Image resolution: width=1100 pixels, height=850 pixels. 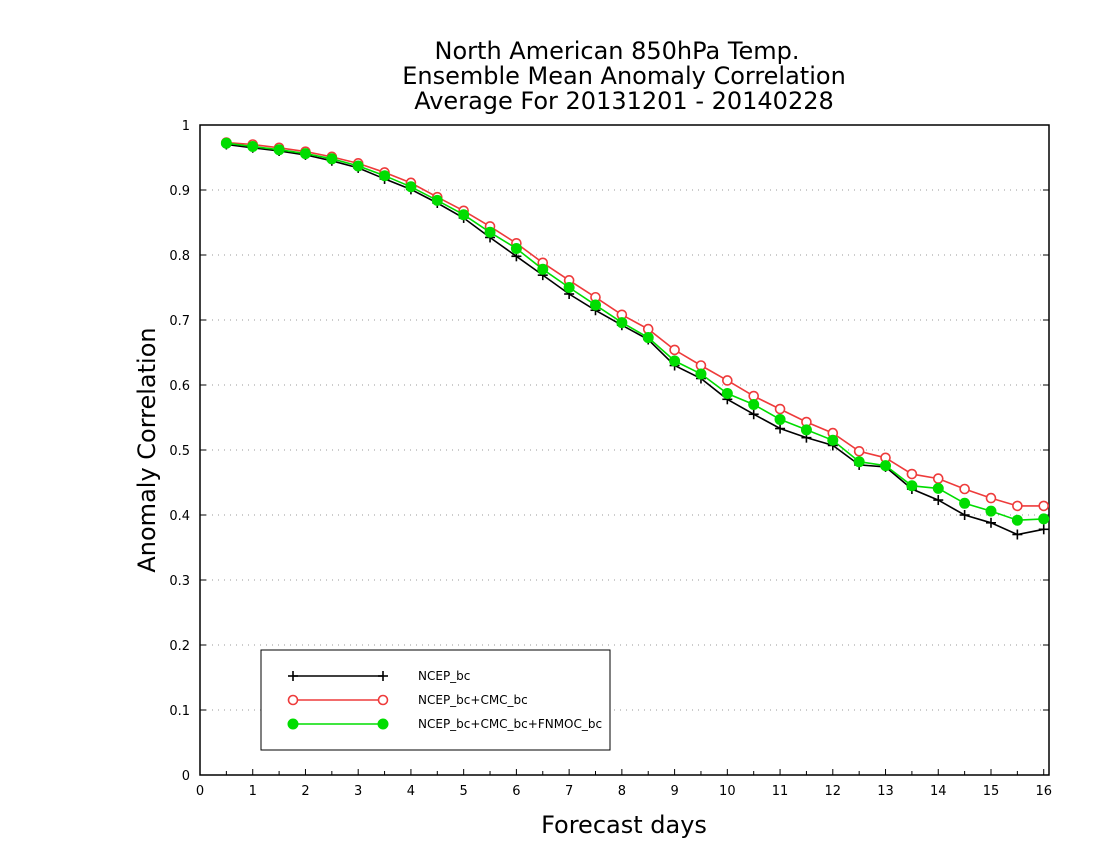 I want to click on x-tick-label-5: 5, so click(x=464, y=791).